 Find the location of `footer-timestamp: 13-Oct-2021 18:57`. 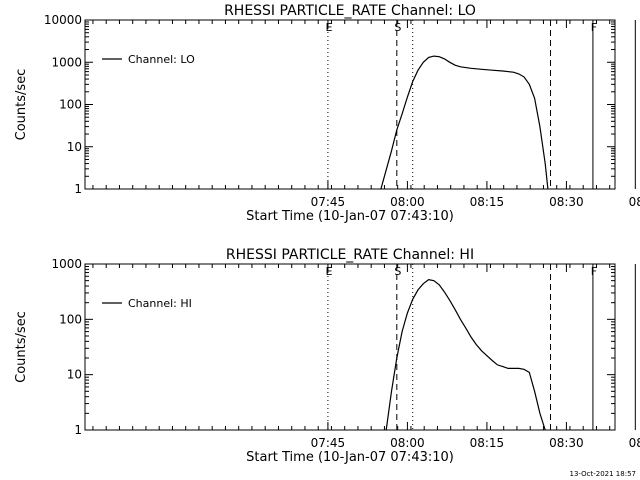

footer-timestamp: 13-Oct-2021 18:57 is located at coordinates (602, 474).